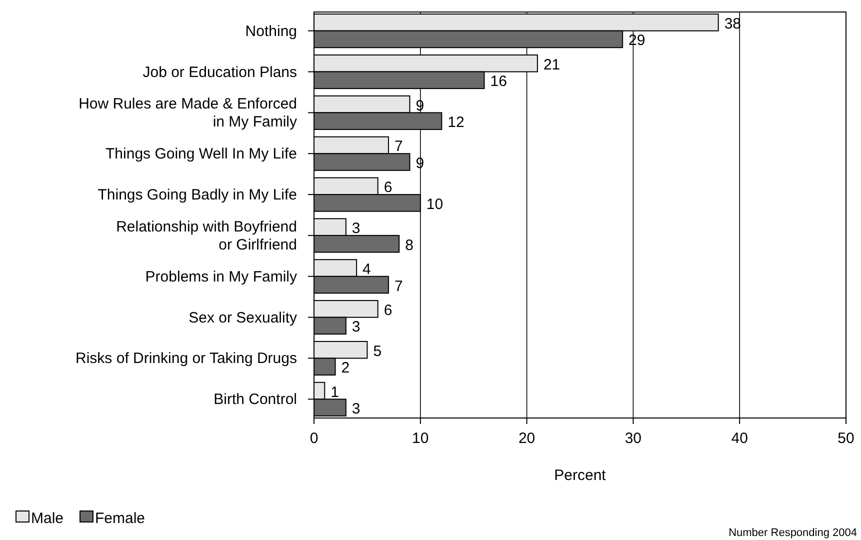 The image size is (861, 540). Describe the element at coordinates (551, 65) in the screenshot. I see `data-label: 21` at that location.